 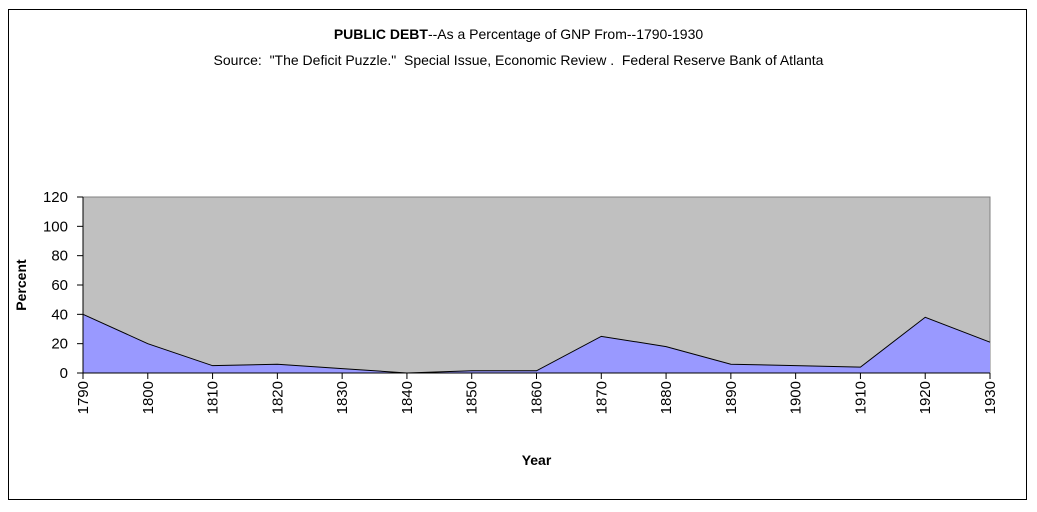 I want to click on x-tick-label: 1850, so click(x=472, y=397).